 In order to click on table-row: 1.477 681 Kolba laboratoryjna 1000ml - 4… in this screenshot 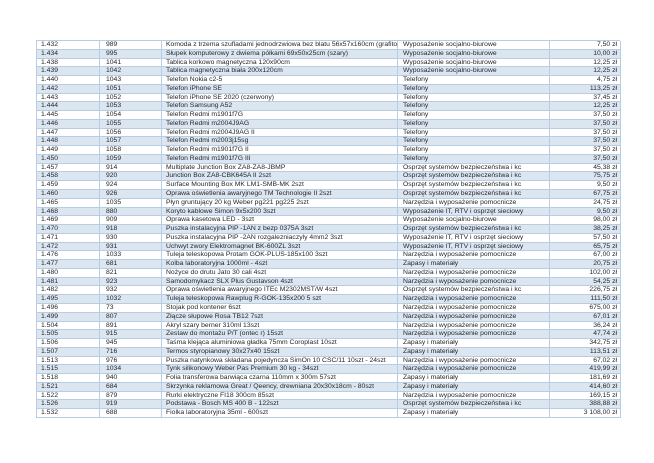, I will do `click(329, 264)`.